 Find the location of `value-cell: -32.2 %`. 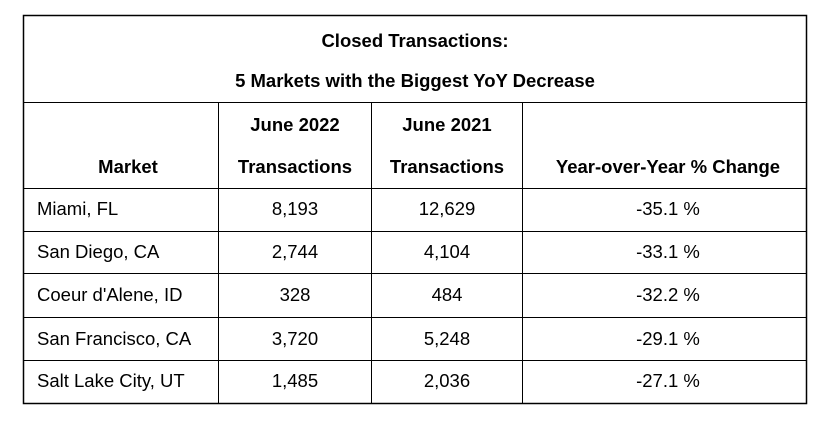

value-cell: -32.2 % is located at coordinates (668, 294).